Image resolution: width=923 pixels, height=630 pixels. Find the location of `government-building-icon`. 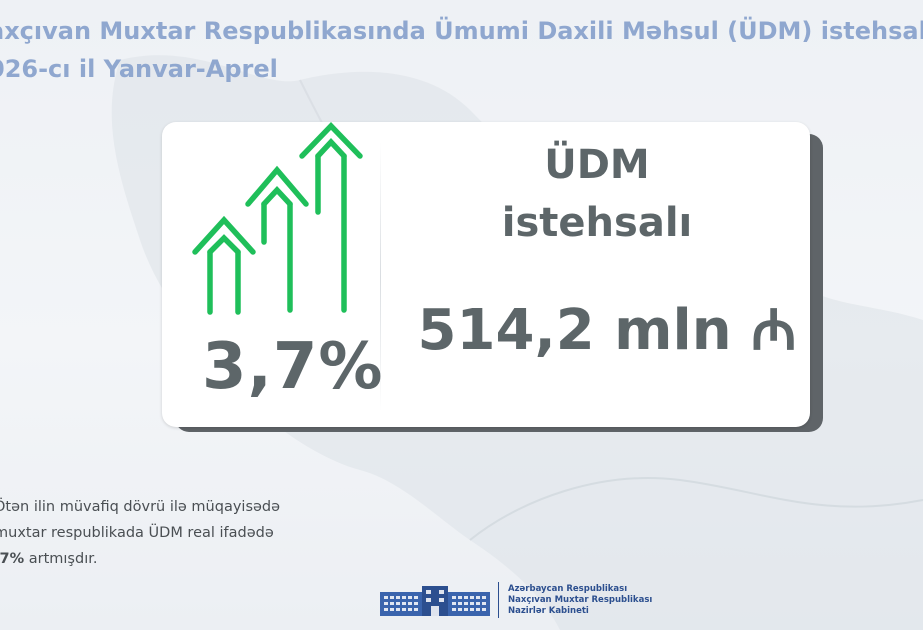

government-building-icon is located at coordinates (435, 601).